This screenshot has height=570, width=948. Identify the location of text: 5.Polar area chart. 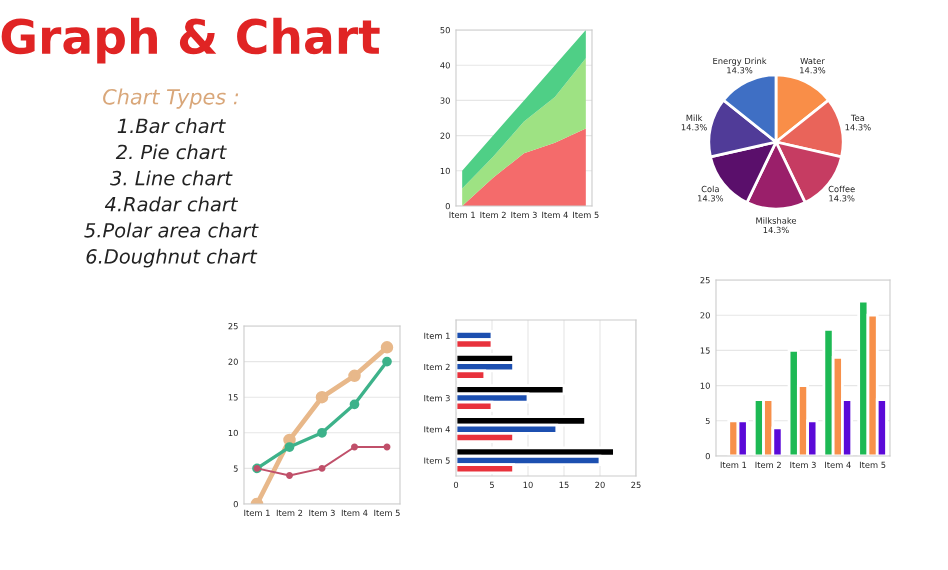
(171, 230).